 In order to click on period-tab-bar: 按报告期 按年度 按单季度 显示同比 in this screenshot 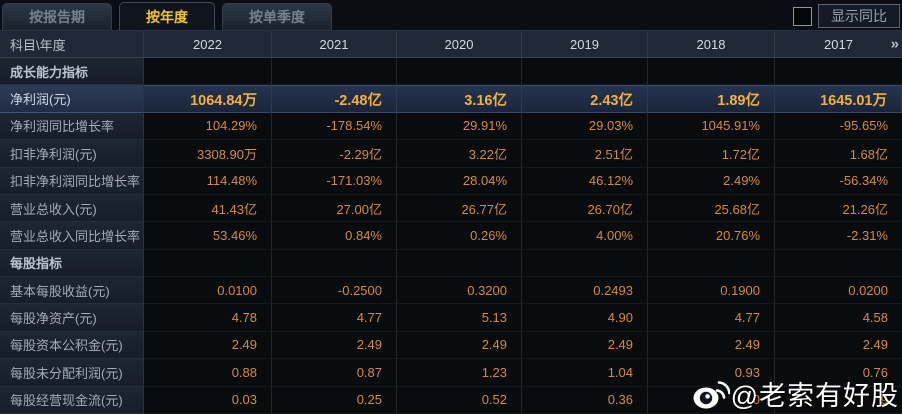, I will do `click(451, 15)`.